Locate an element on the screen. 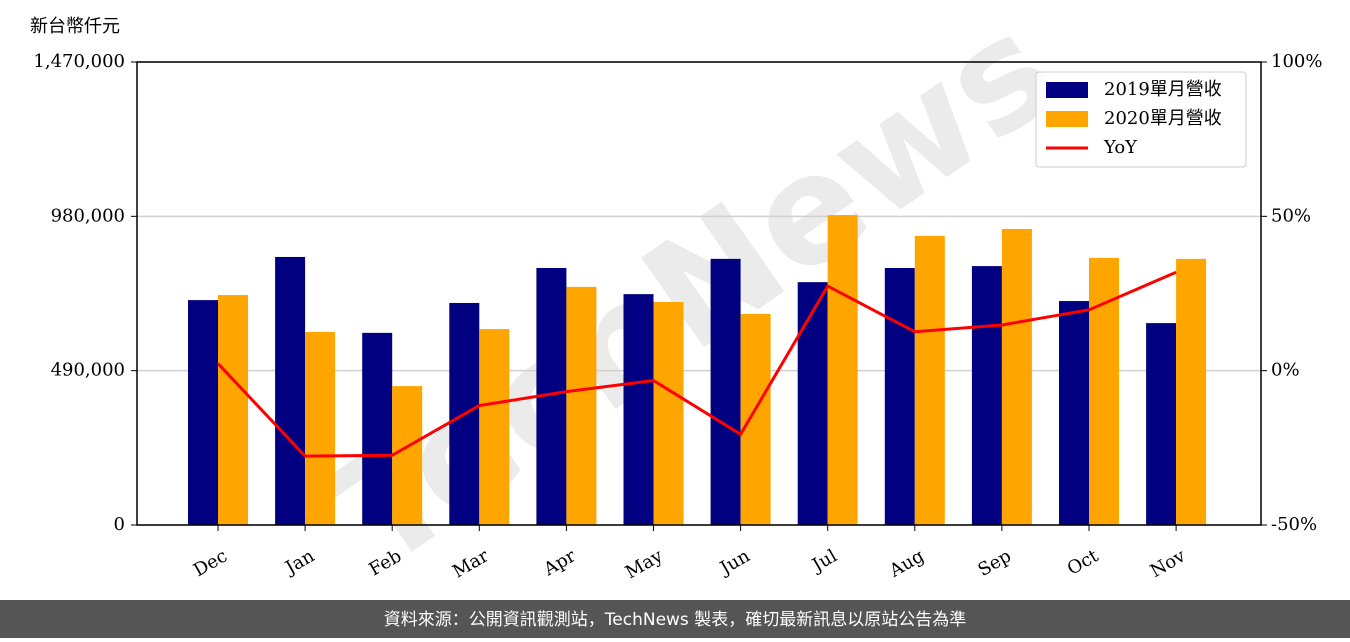  footer: 資料來源：公開資訊觀測站，TechNews 製表，確切最新訊息以原站公告為準 is located at coordinates (675, 620).